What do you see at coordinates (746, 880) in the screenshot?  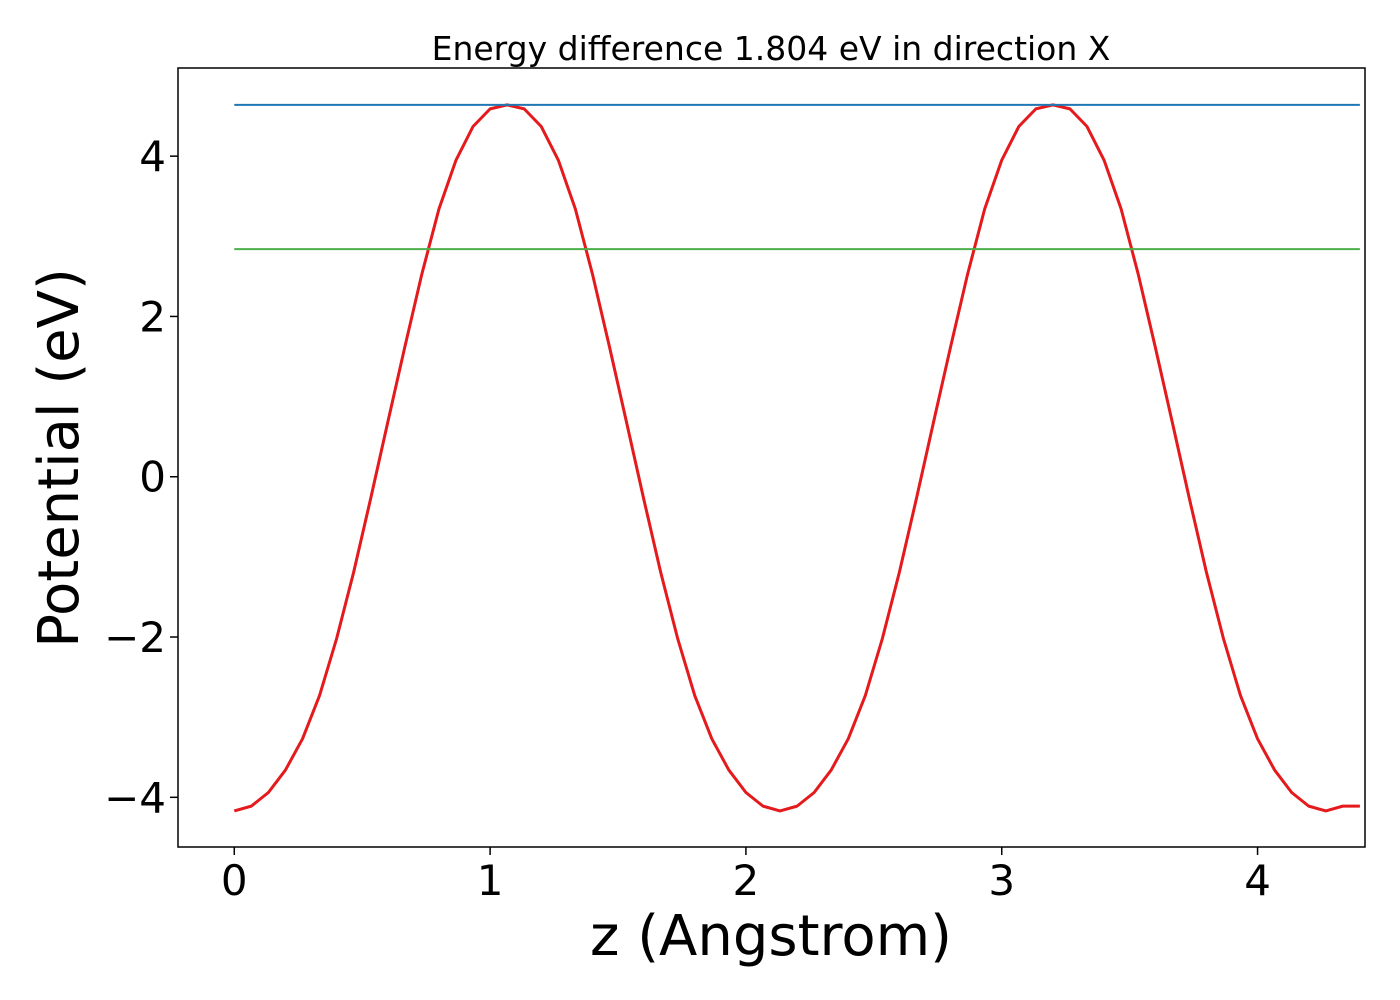 I see `x-tick-label: 2` at bounding box center [746, 880].